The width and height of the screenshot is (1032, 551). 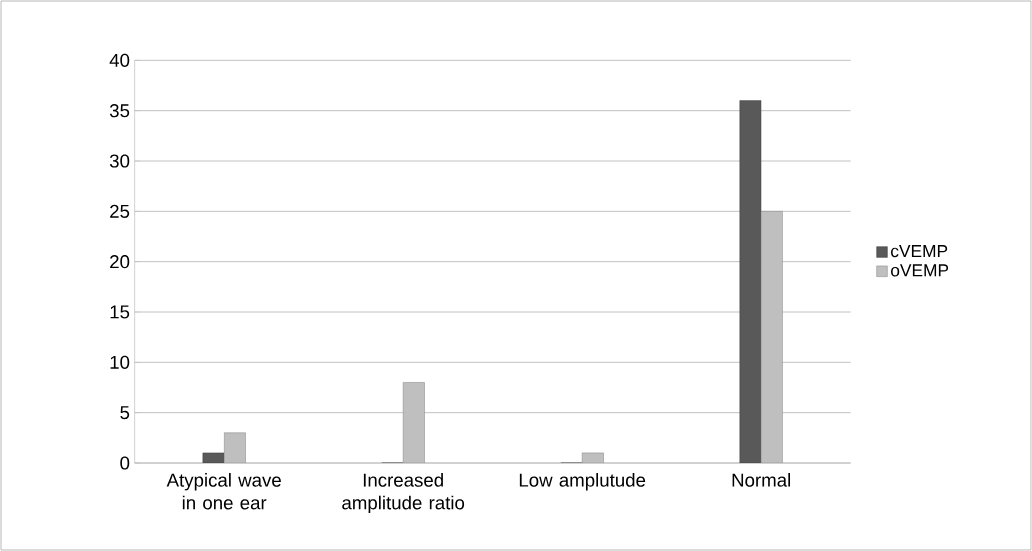 I want to click on x-tick-label: Normal, so click(x=761, y=480).